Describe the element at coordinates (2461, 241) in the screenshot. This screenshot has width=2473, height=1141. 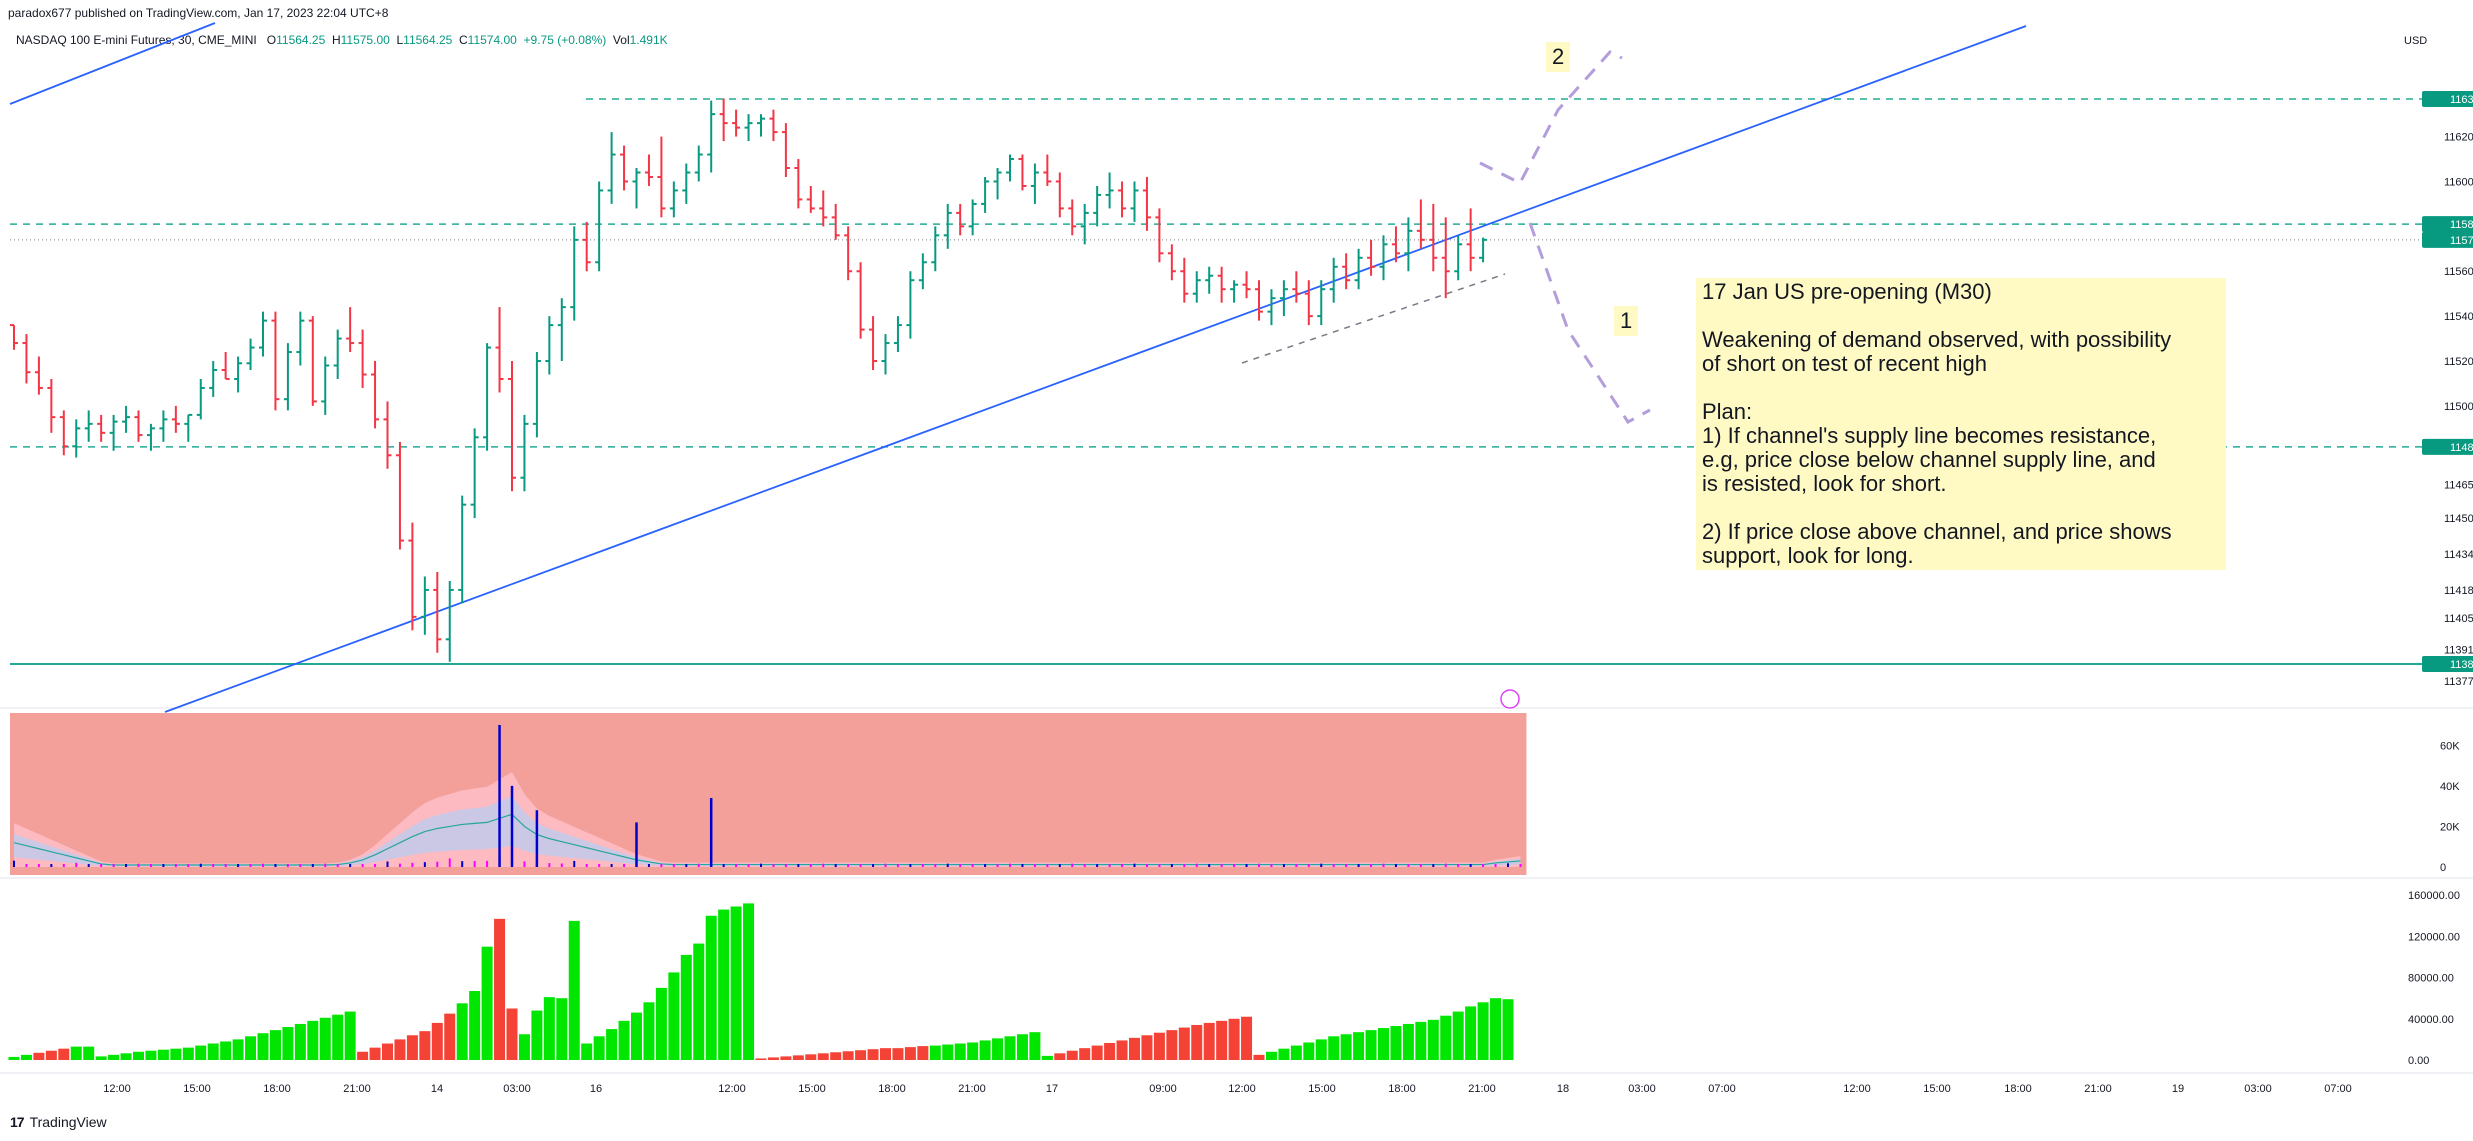
I see `price-label-text: 11574.00` at that location.